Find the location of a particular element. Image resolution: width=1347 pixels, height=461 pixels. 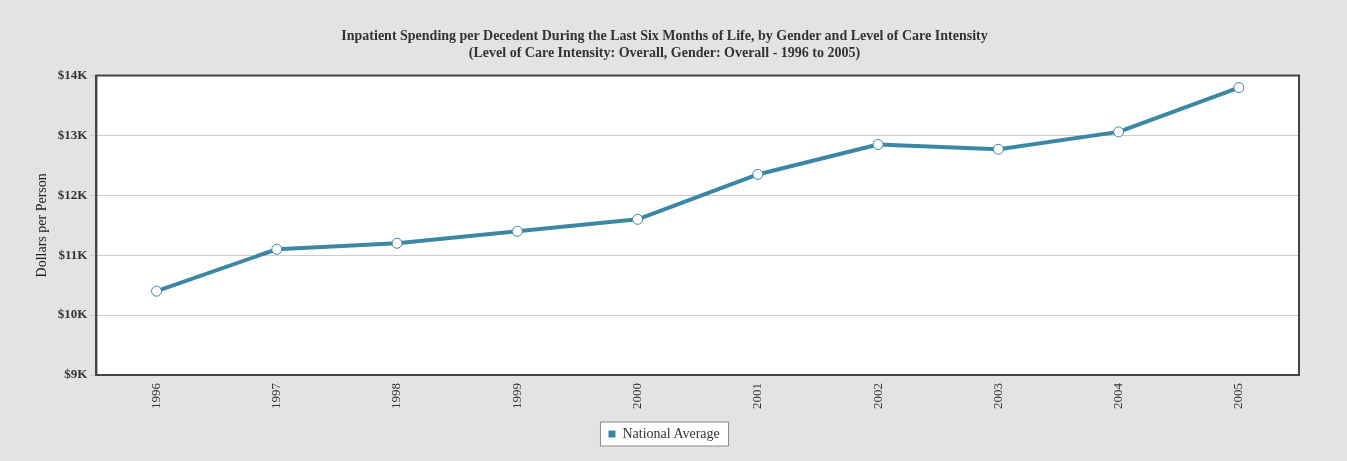

y-tick-label: $10K is located at coordinates (73, 314).